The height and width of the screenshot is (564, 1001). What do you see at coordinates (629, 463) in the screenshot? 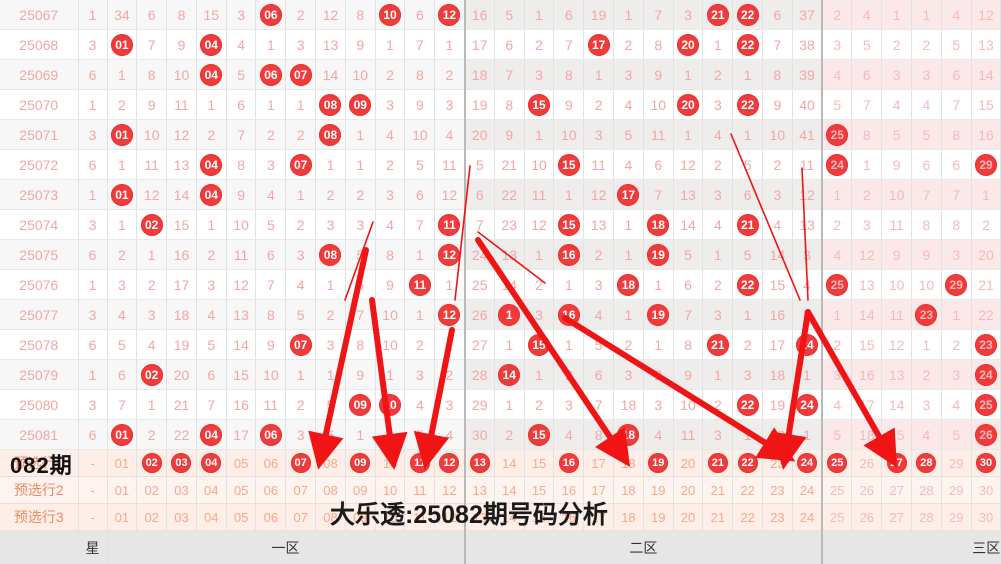
I see `prediction-number: 18` at bounding box center [629, 463].